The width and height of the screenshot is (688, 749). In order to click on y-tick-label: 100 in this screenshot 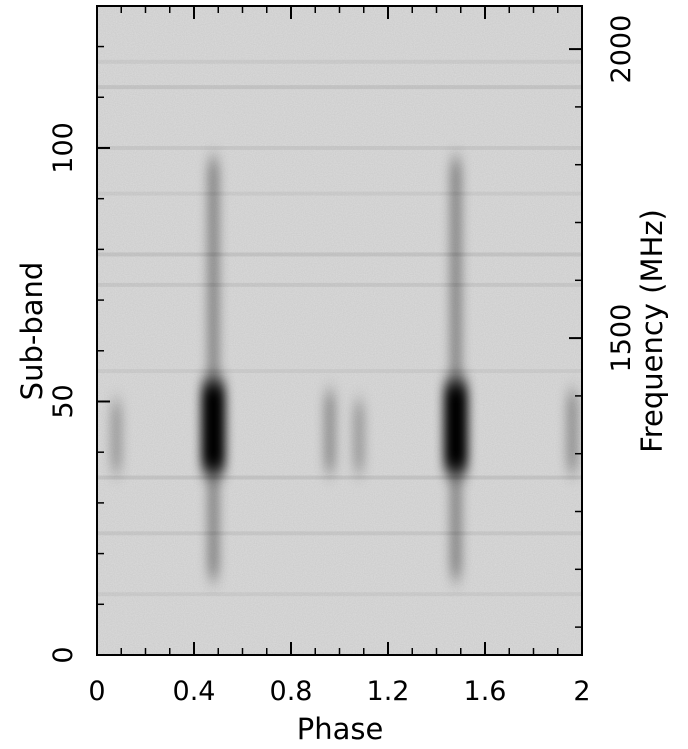, I will do `click(63, 148)`.